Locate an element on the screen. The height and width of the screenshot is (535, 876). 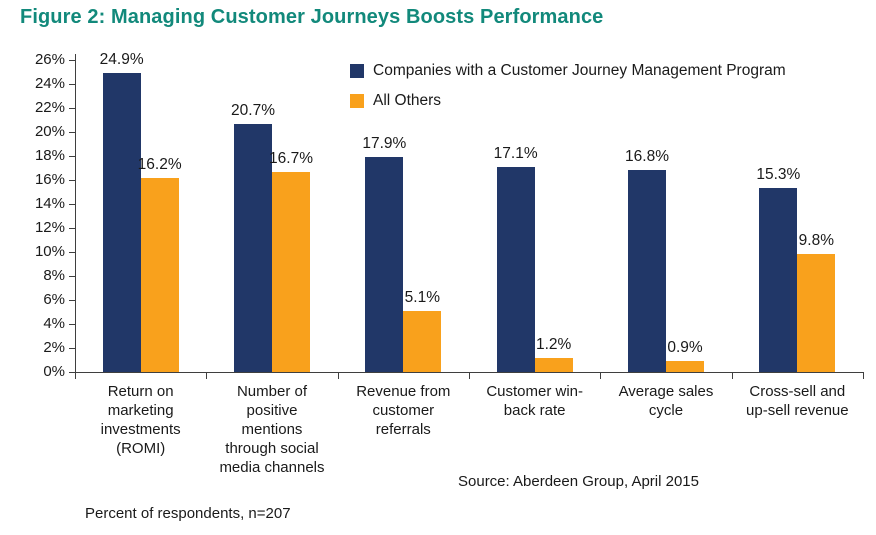
category-label-text: Customer win-back rate is located at coordinates (534, 401).